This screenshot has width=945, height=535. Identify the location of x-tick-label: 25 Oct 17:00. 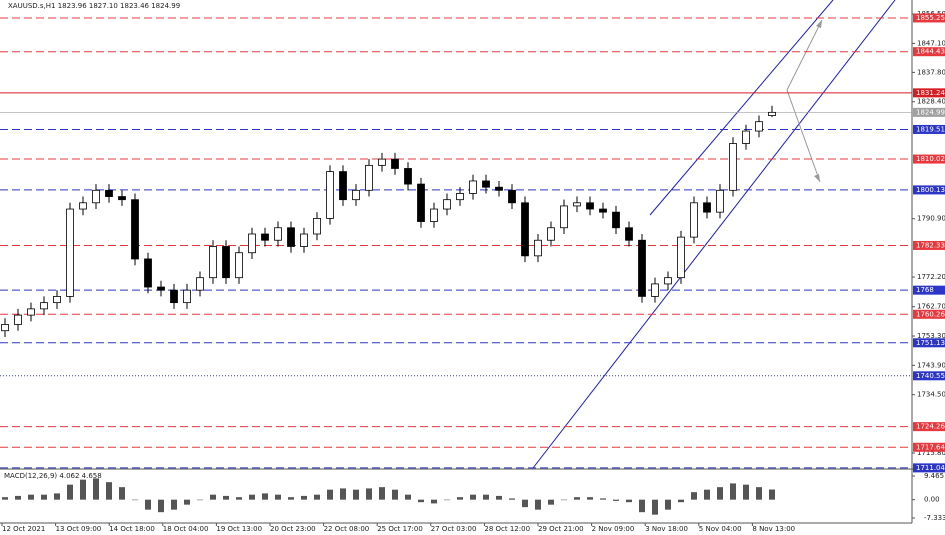
(400, 529).